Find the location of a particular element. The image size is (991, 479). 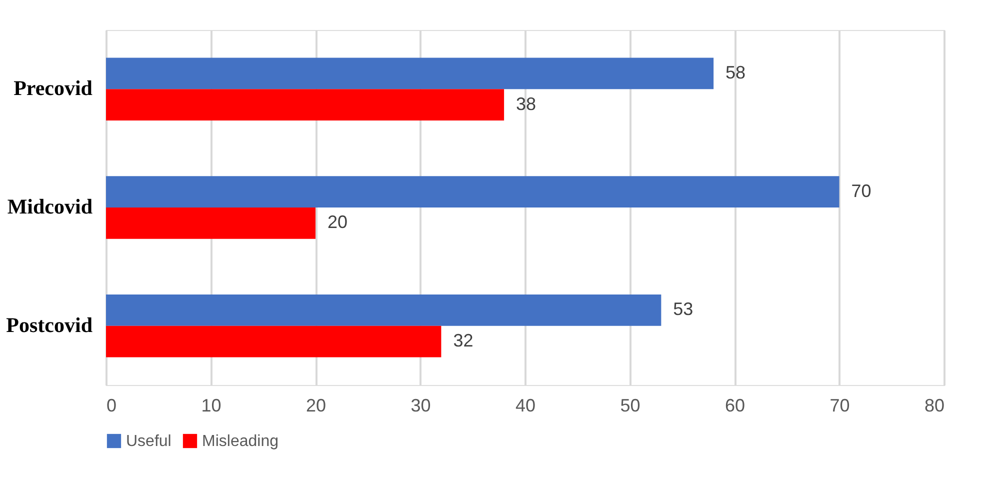

data-label: 38 is located at coordinates (526, 104).